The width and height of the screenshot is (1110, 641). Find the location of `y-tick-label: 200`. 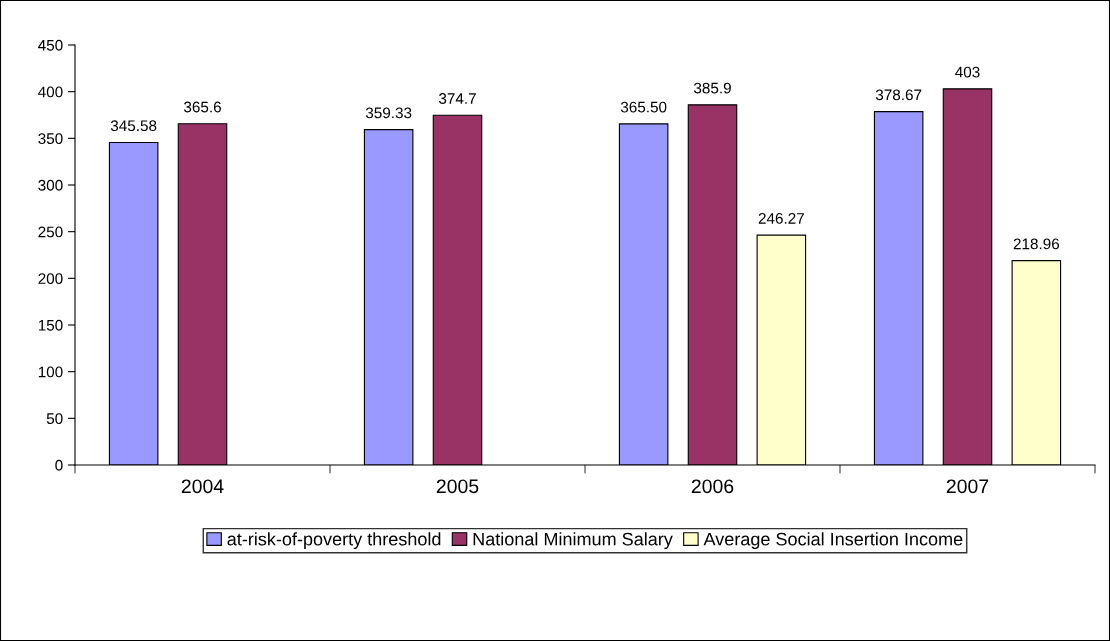

y-tick-label: 200 is located at coordinates (50, 279).